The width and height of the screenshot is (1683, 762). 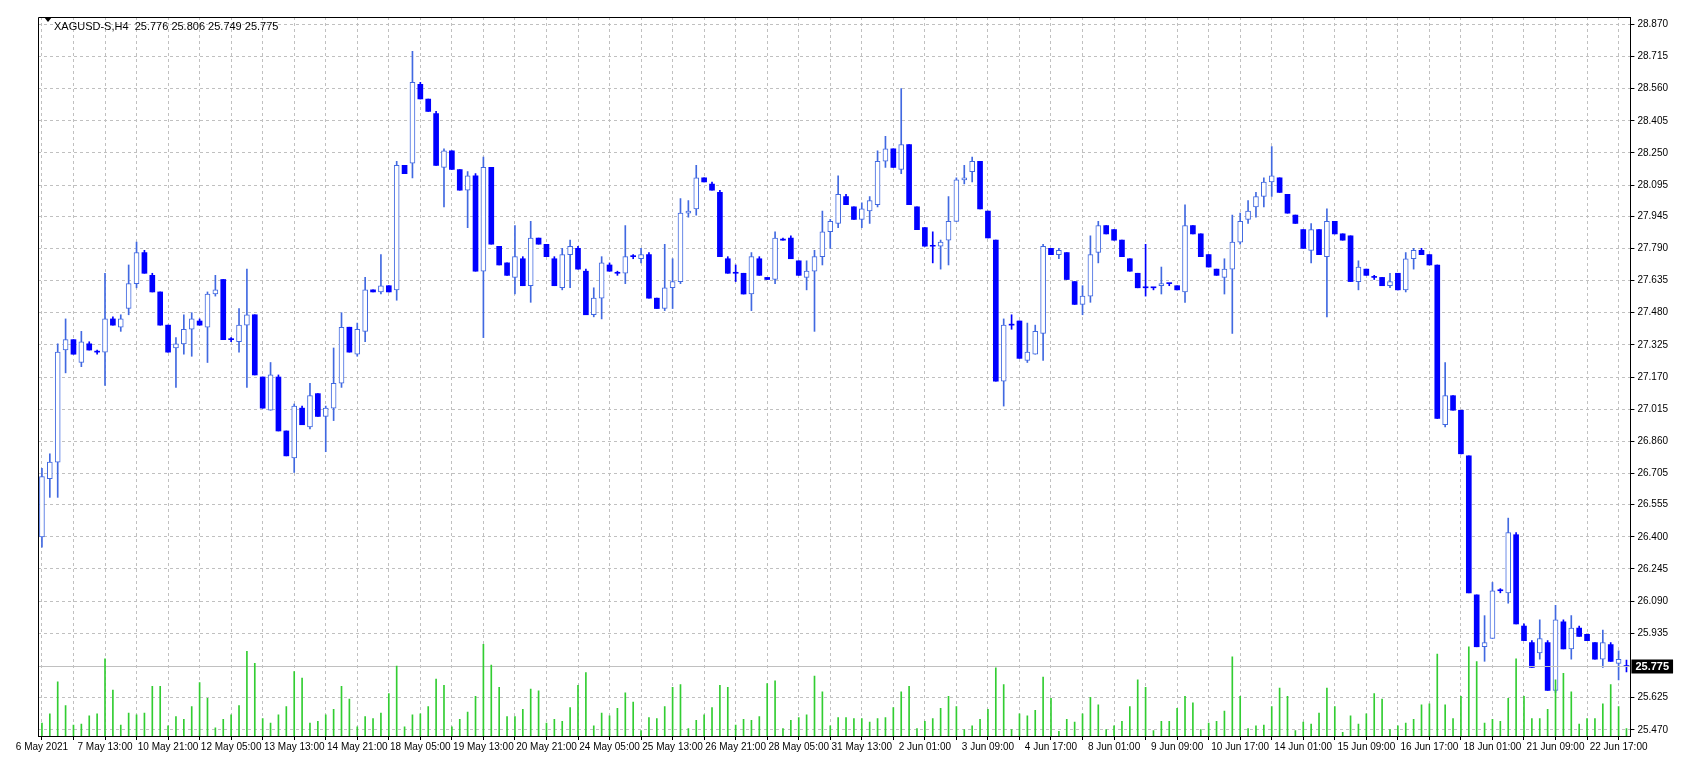 What do you see at coordinates (925, 746) in the screenshot?
I see `x-tick-label: 2 Jun 01:00` at bounding box center [925, 746].